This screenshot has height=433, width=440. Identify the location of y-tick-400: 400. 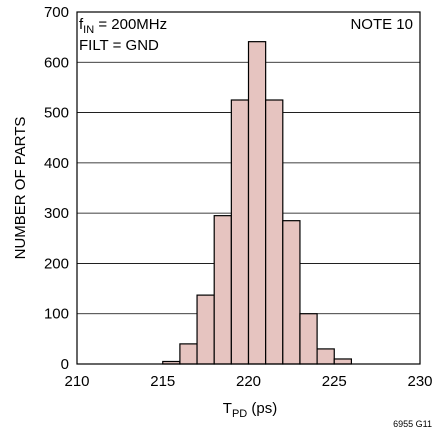
(56, 163).